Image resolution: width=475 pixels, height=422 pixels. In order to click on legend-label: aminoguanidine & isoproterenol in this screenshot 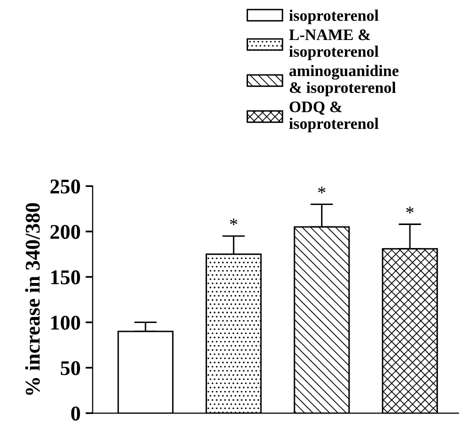, I will do `click(344, 80)`.